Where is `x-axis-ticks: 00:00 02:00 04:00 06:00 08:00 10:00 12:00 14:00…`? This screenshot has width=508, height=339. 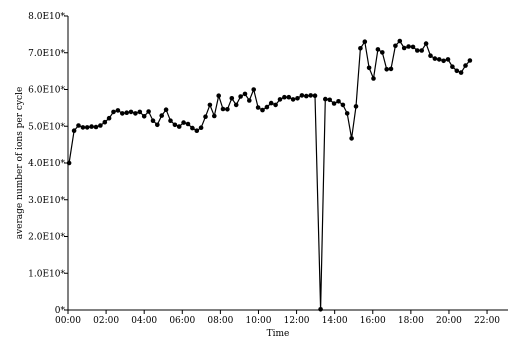 x-axis-ticks: 00:00 02:00 04:00 06:00 08:00 10:00 12:00 14:00… is located at coordinates (277, 318).